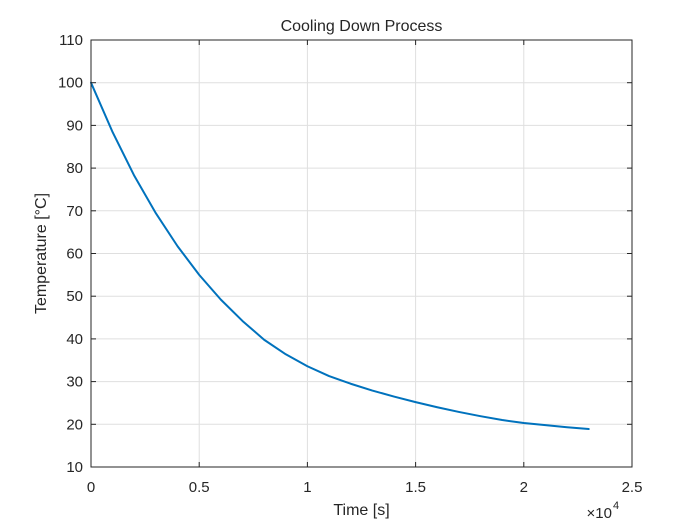  What do you see at coordinates (74, 168) in the screenshot?
I see `y-tick-label: 80` at bounding box center [74, 168].